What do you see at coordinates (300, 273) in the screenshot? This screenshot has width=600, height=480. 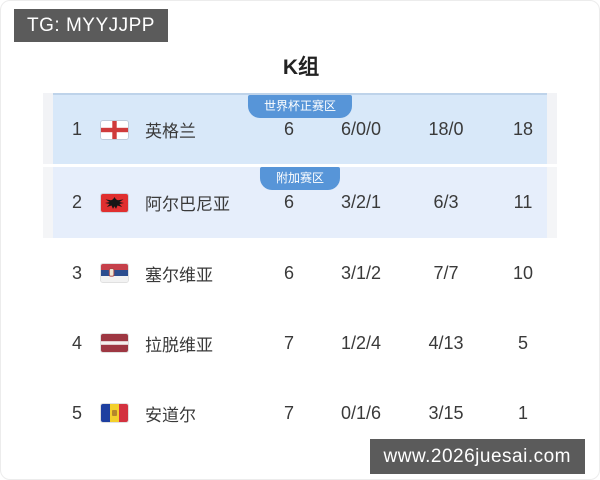 I see `table-row: 3 塞尔维亚 6 3/1/2 7/7 10` at bounding box center [300, 273].